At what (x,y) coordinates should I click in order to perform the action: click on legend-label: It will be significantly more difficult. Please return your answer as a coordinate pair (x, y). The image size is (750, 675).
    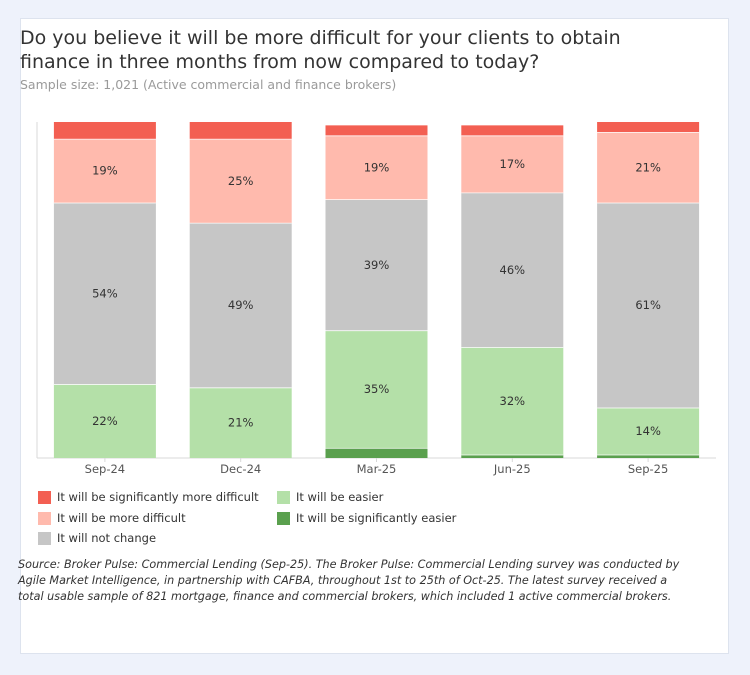
    Looking at the image, I should click on (158, 497).